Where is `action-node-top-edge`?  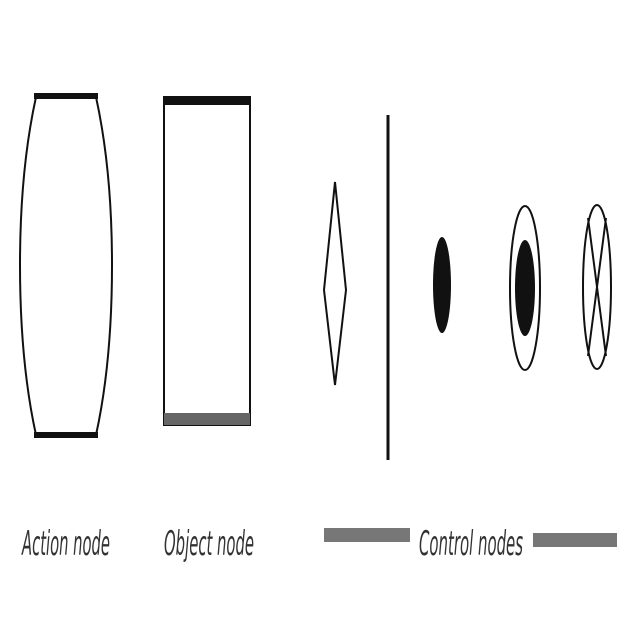 action-node-top-edge is located at coordinates (66, 96).